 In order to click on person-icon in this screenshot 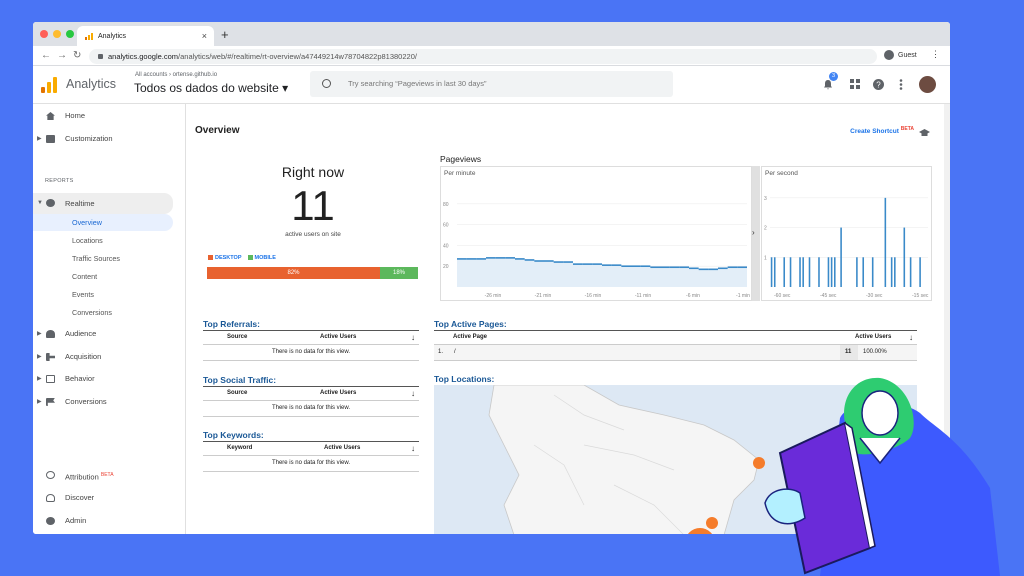, I will do `click(50, 334)`.